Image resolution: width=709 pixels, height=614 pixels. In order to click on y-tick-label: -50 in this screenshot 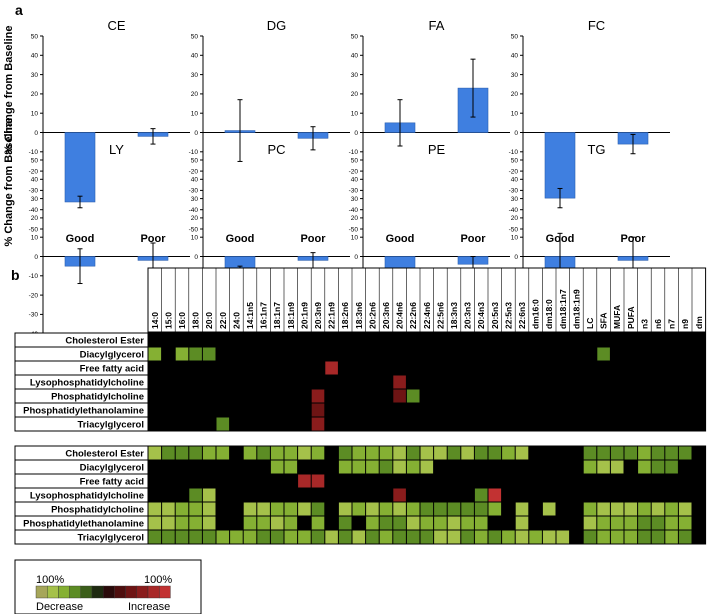, I will do `click(514, 229)`.